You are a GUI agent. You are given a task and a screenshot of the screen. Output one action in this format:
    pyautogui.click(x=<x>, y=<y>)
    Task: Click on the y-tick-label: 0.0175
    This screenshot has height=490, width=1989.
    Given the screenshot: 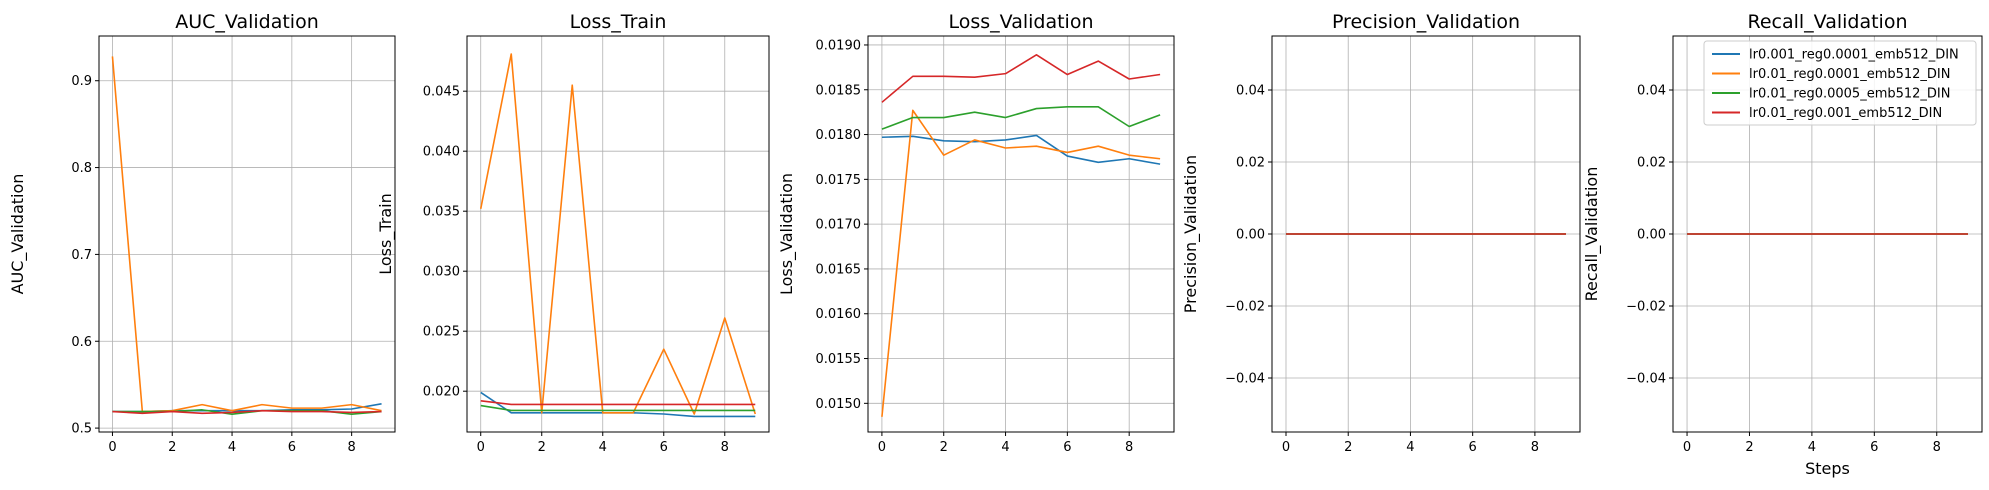 What is the action you would take?
    pyautogui.click(x=839, y=180)
    